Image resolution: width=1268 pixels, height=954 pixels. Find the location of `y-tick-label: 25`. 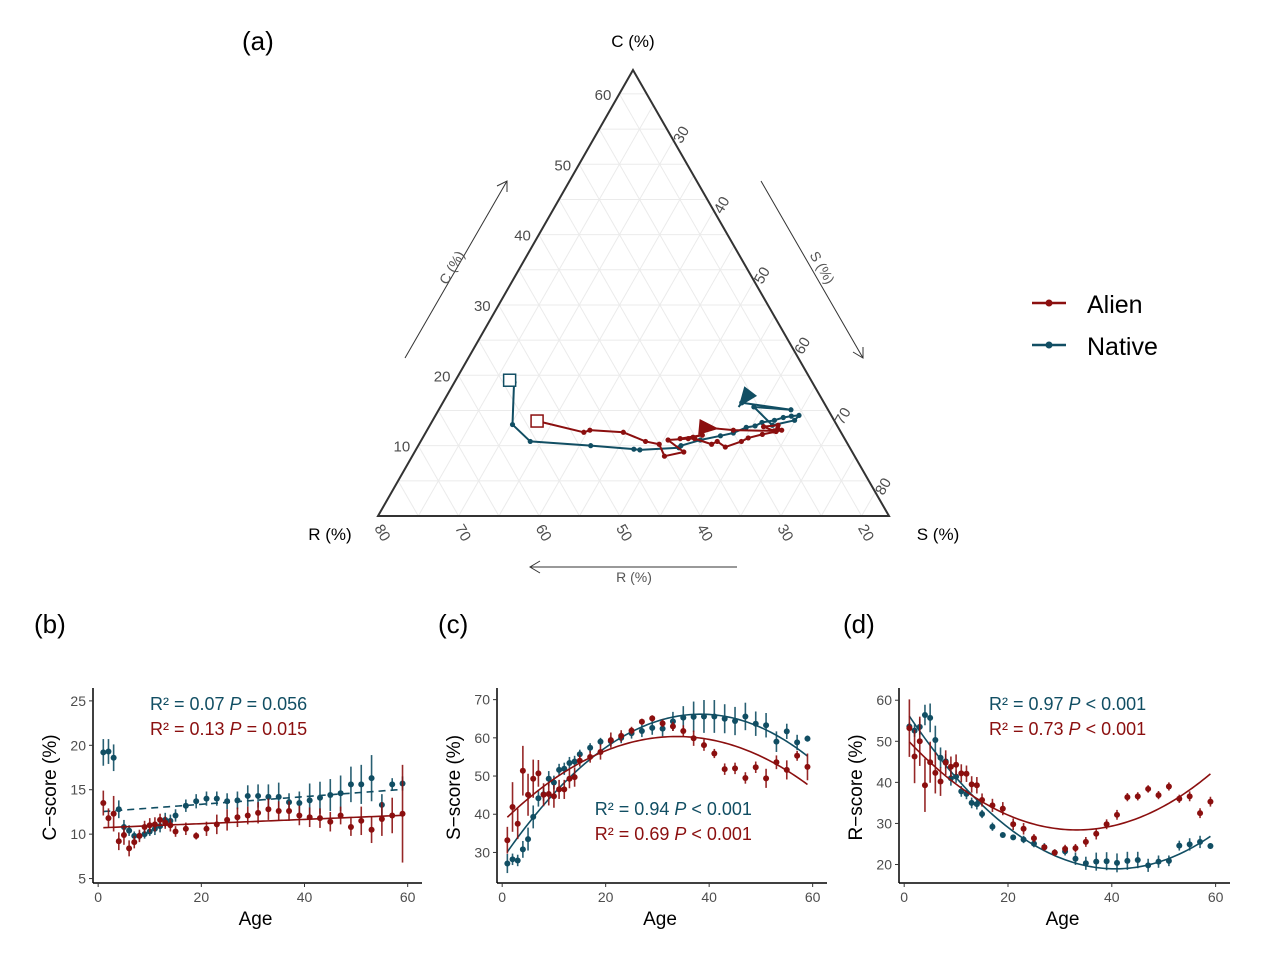

y-tick-label: 25 is located at coordinates (78, 701).